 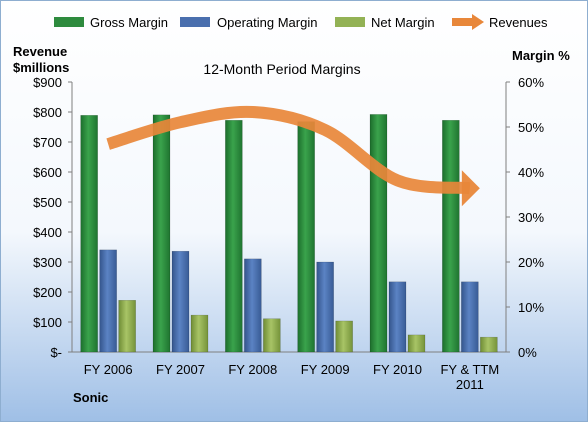 I want to click on category-label: FY 2010, so click(x=397, y=369).